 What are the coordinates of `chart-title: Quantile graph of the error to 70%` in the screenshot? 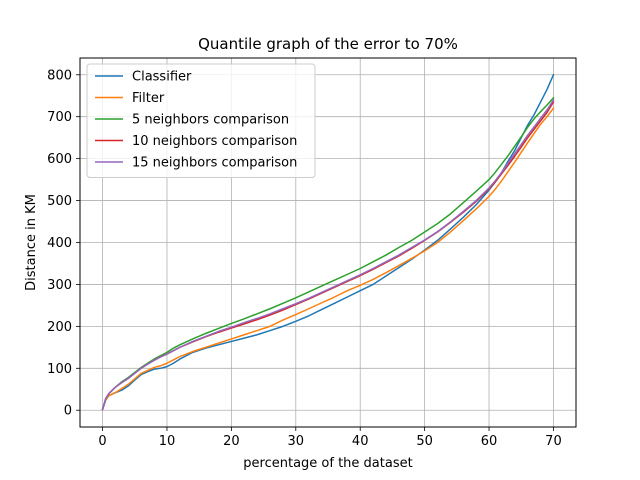 It's located at (328, 44).